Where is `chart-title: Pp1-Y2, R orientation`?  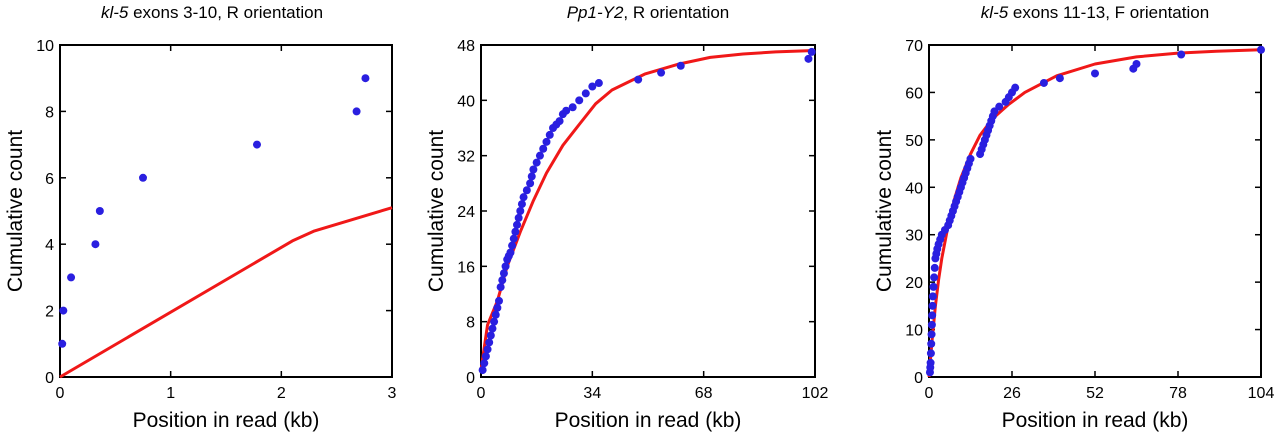
chart-title: Pp1-Y2, R orientation is located at coordinates (648, 12).